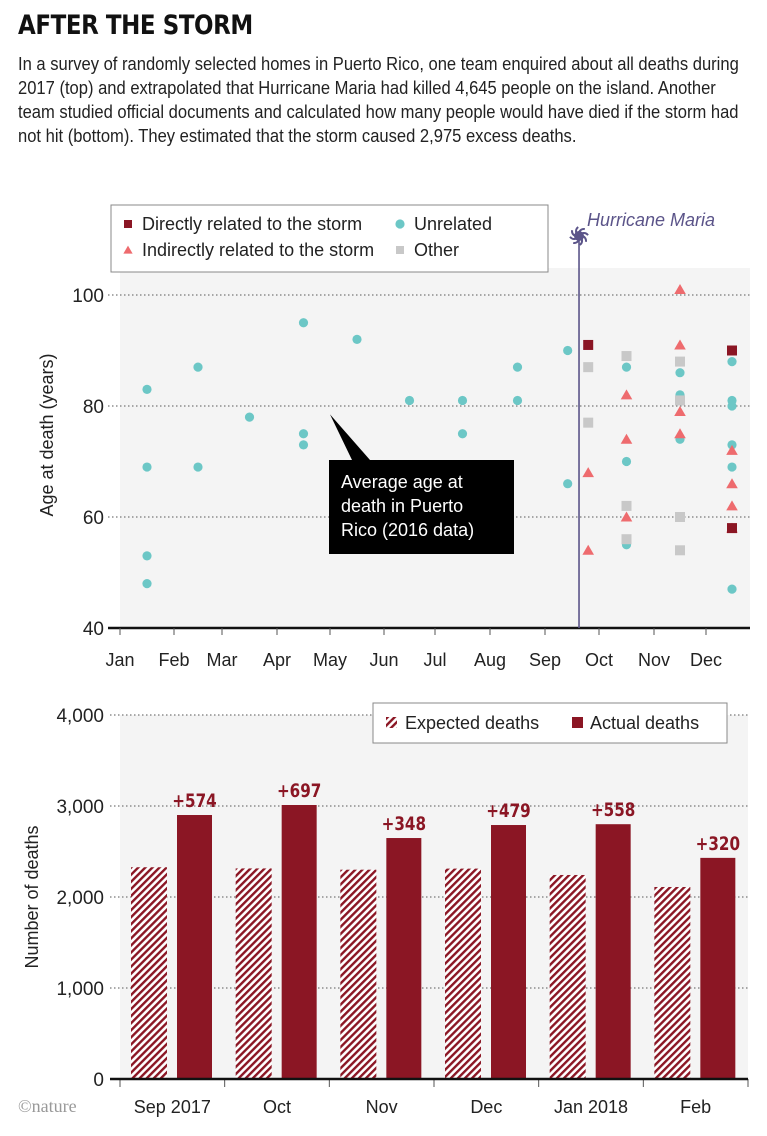 This screenshot has height=1136, width=767. I want to click on data-label-excess: +320, so click(718, 844).